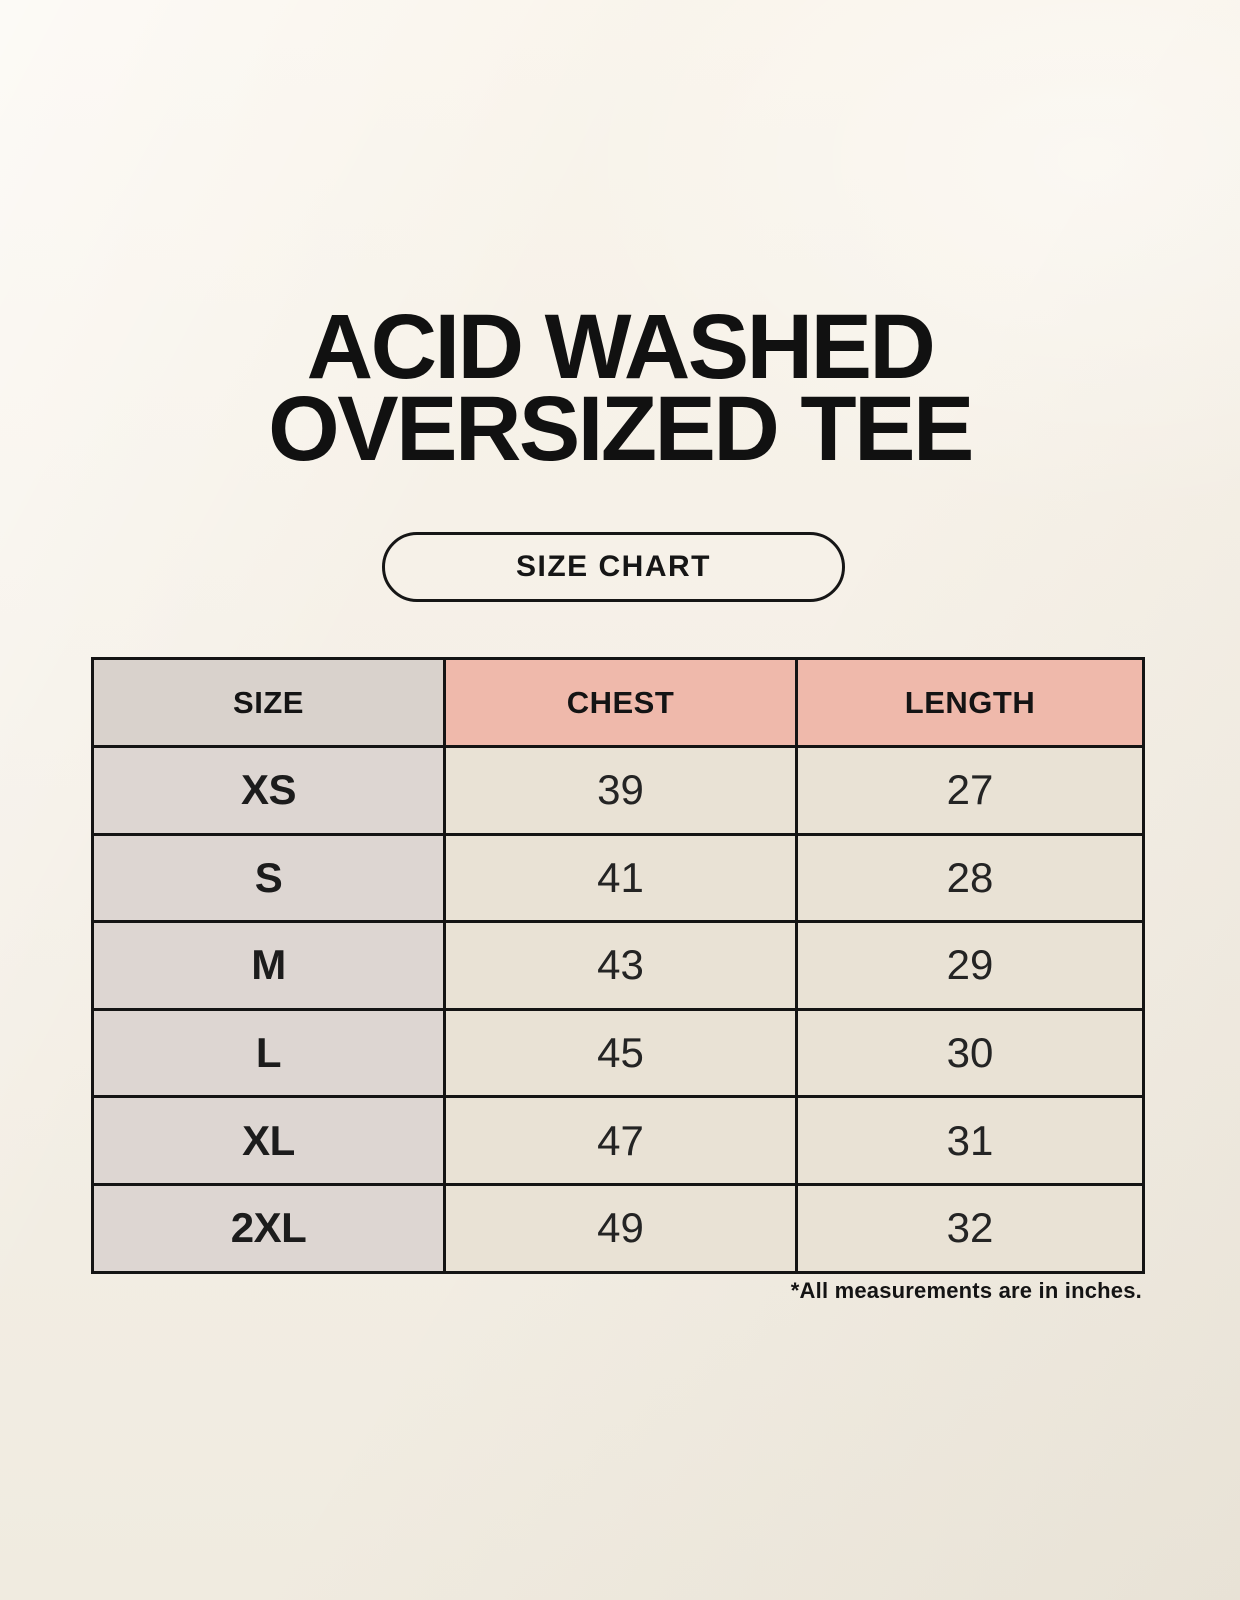 This screenshot has width=1240, height=1600. Describe the element at coordinates (268, 1228) in the screenshot. I see `size-label-cell: 2XL` at that location.